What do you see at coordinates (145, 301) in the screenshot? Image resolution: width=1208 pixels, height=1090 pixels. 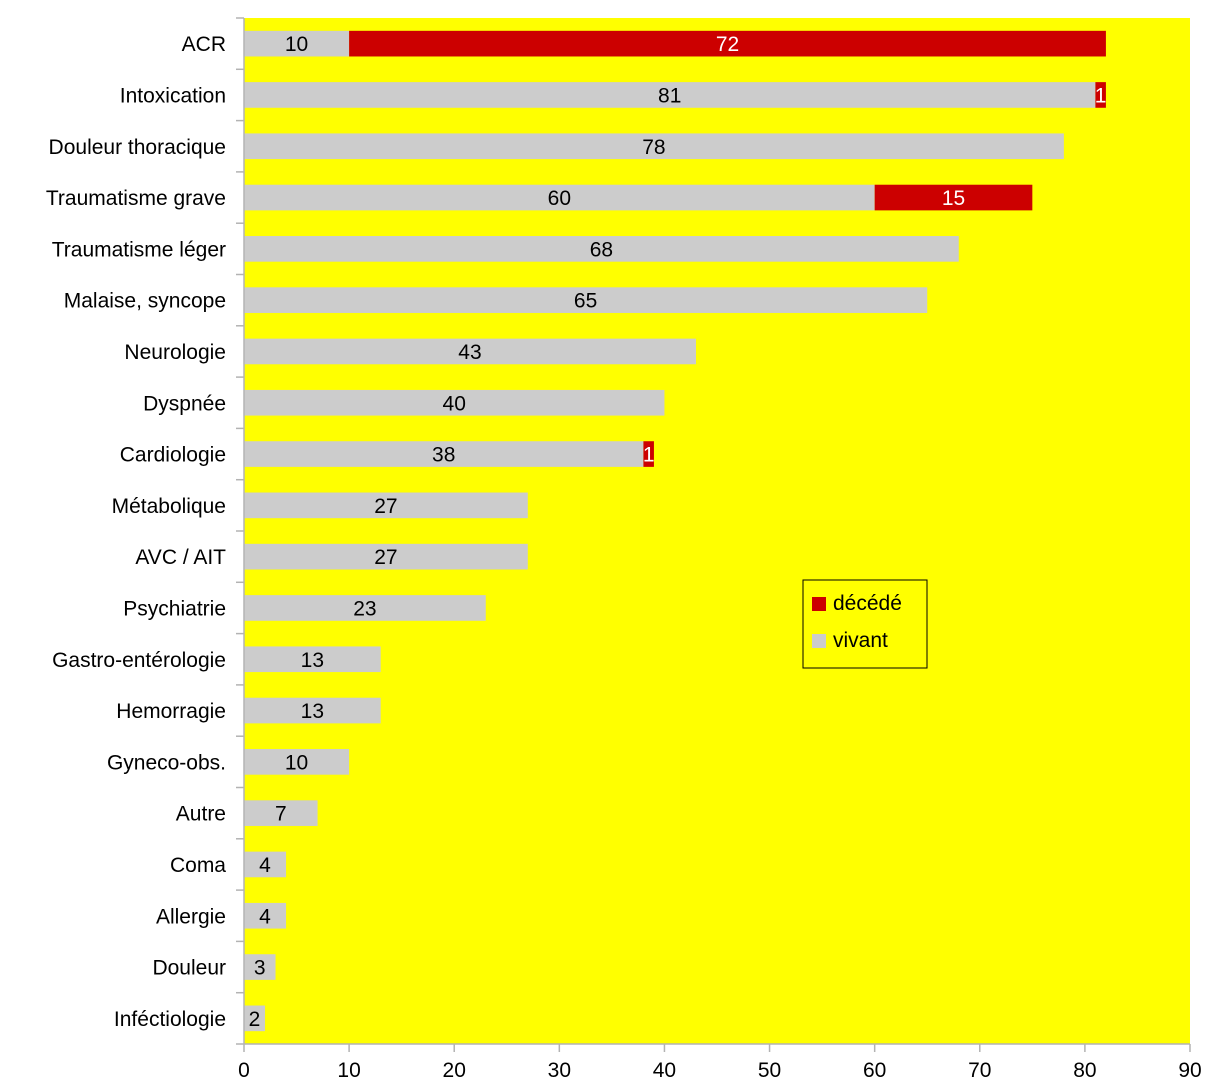 I see `category-label: Malaise, syncope` at bounding box center [145, 301].